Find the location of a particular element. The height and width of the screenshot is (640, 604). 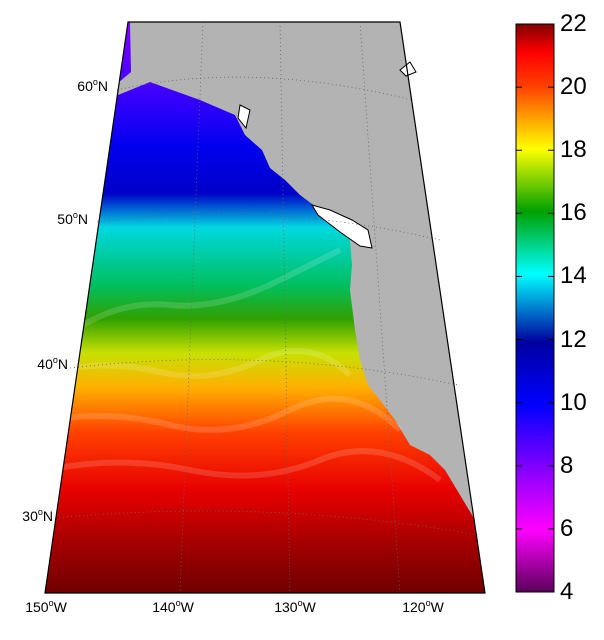

coastline is located at coordinates (327, 155).